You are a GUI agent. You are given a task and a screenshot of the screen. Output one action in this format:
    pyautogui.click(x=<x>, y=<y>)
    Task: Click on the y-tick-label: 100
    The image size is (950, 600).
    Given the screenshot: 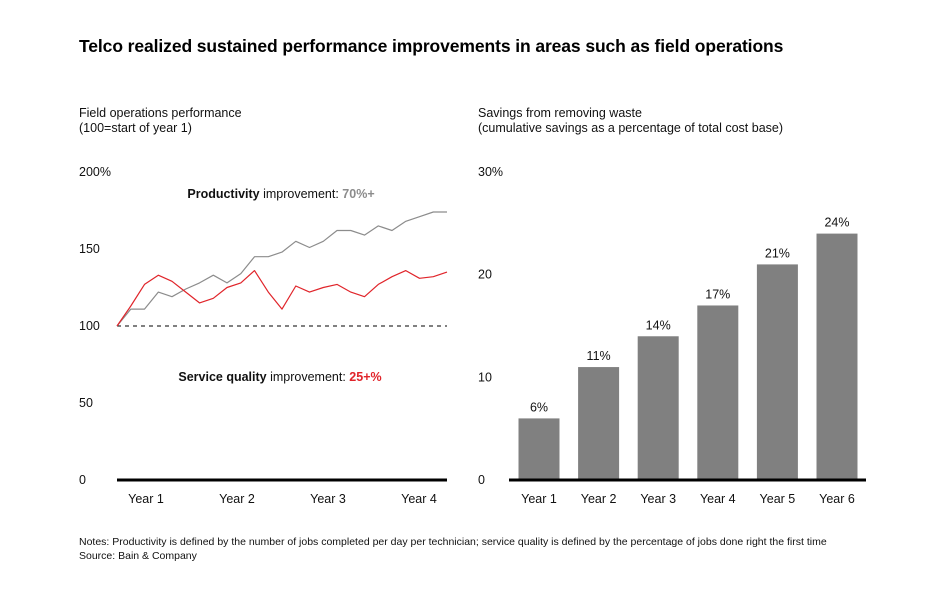 What is the action you would take?
    pyautogui.click(x=89, y=326)
    